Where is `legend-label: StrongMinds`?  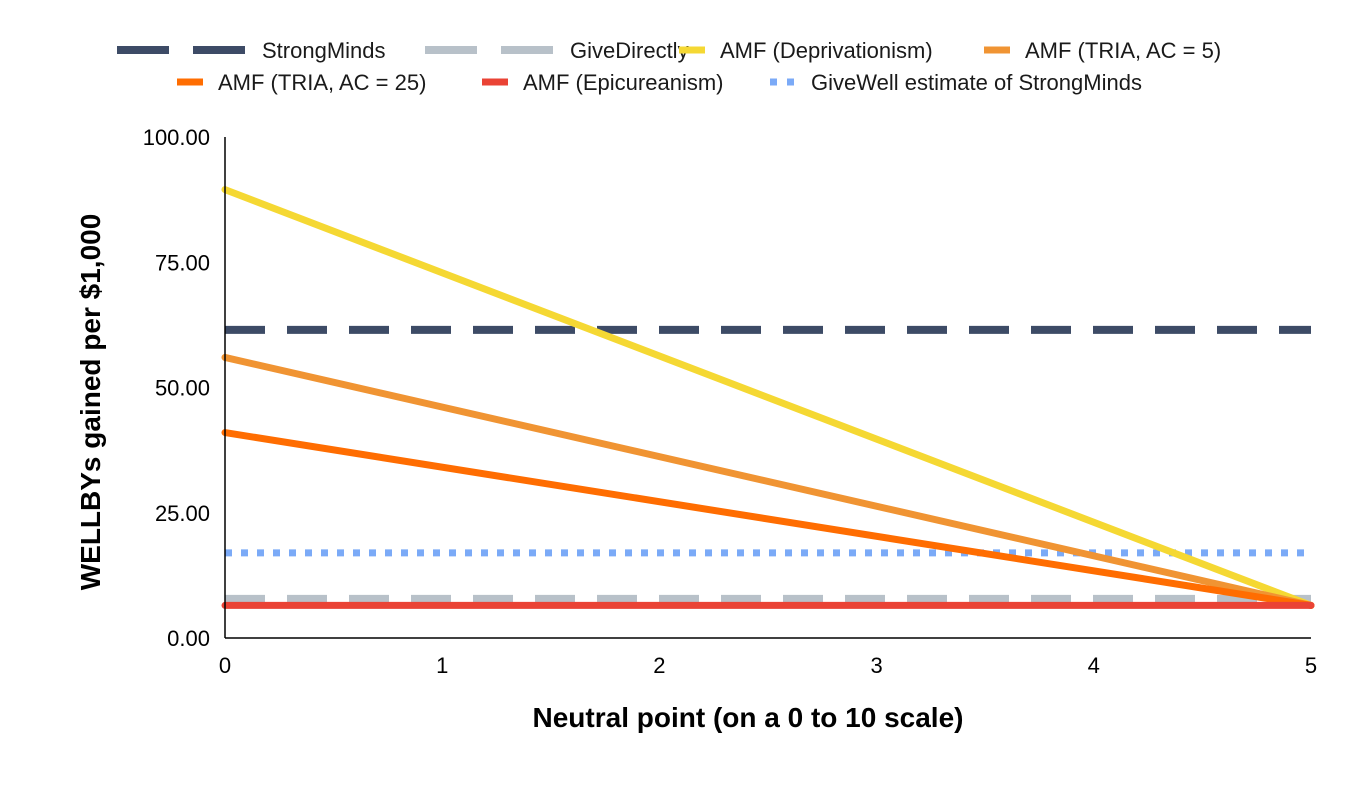
legend-label: StrongMinds is located at coordinates (324, 50).